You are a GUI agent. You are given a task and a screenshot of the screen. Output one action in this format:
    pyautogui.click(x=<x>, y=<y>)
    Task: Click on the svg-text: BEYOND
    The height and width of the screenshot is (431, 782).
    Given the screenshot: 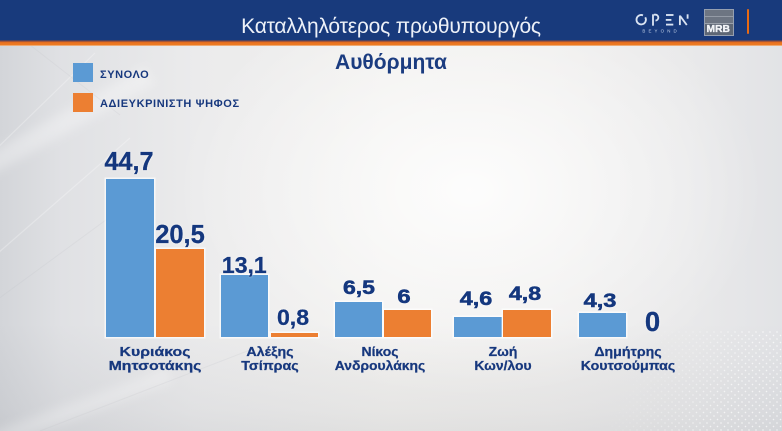 What is the action you would take?
    pyautogui.click(x=660, y=31)
    